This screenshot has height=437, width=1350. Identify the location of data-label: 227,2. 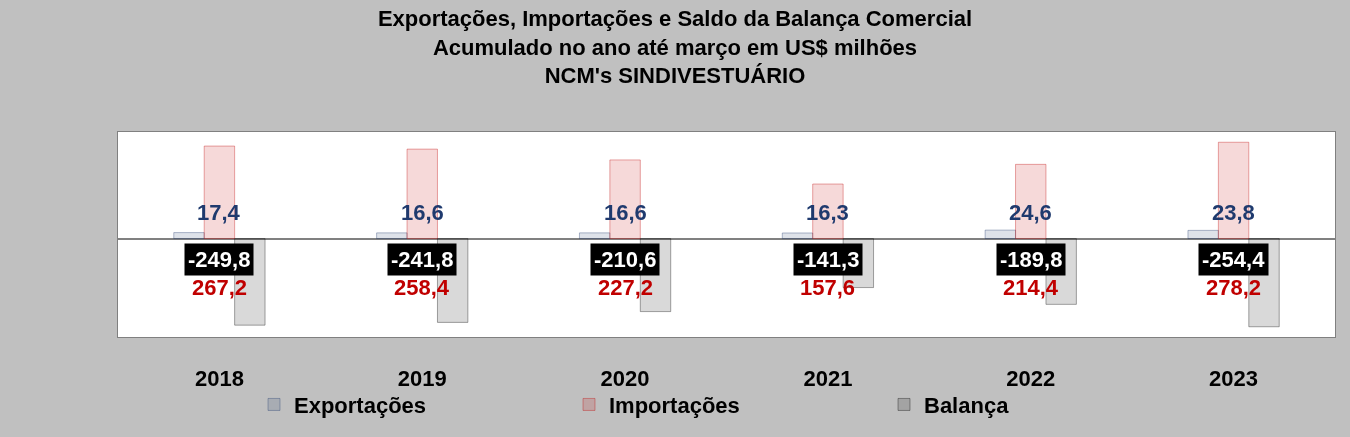
(626, 287).